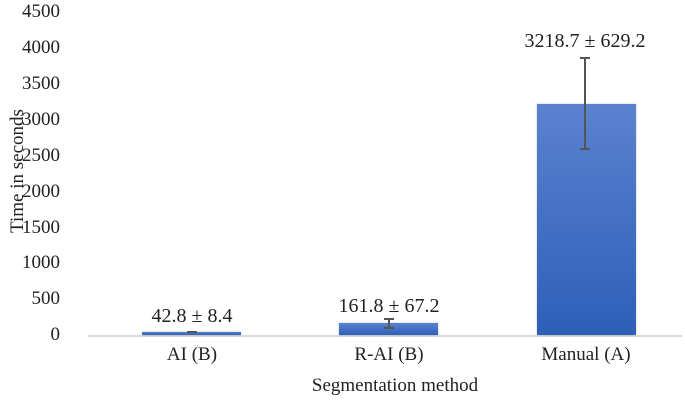  Describe the element at coordinates (585, 103) in the screenshot. I see `error-bar-manual-a` at that location.